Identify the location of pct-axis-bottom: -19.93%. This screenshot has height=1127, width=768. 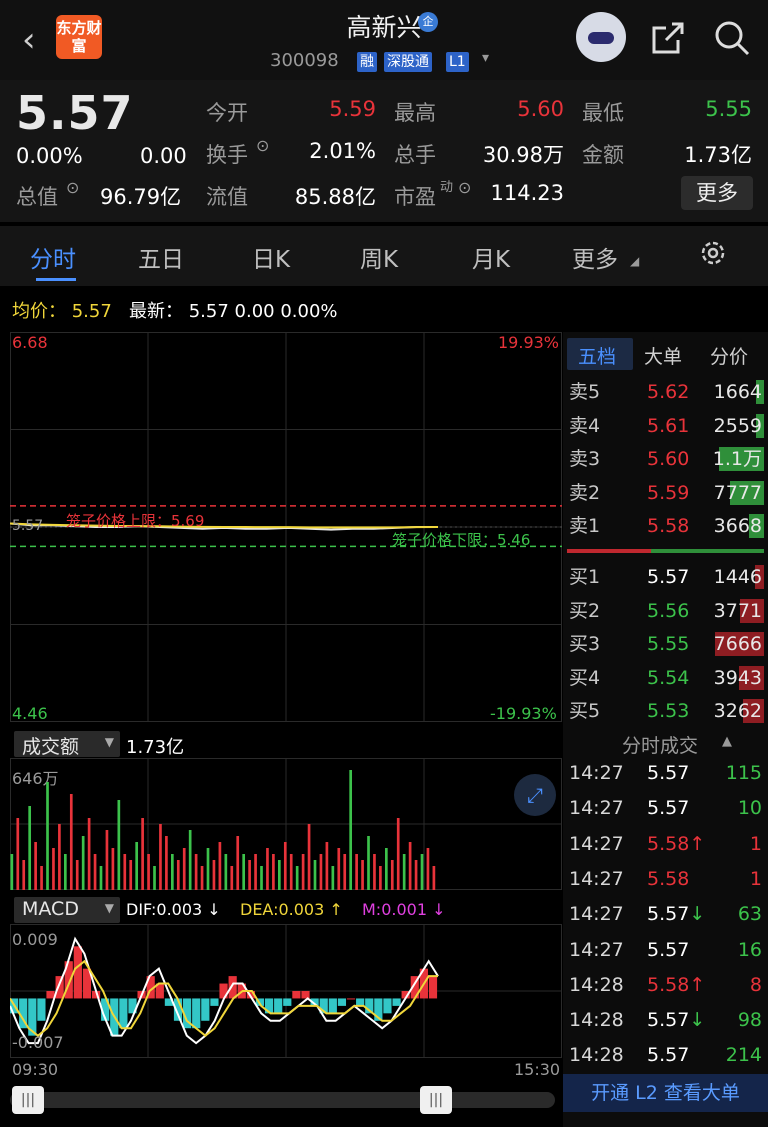
(523, 713).